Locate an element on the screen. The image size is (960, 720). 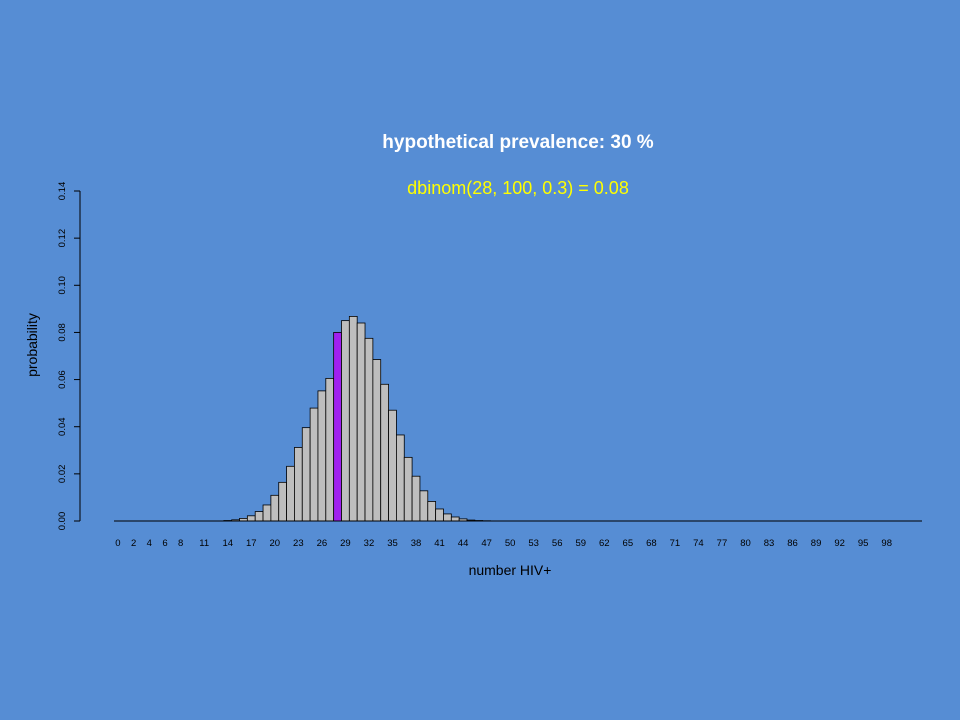
x-tick-label: 41 is located at coordinates (439, 543).